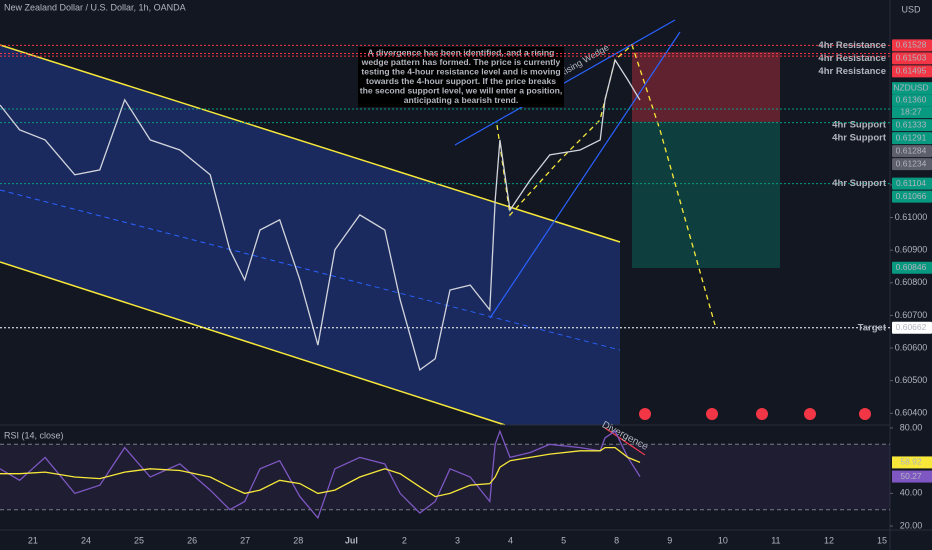 The height and width of the screenshot is (550, 932). Describe the element at coordinates (911, 525) in the screenshot. I see `y-tick-label: 20.00` at that location.